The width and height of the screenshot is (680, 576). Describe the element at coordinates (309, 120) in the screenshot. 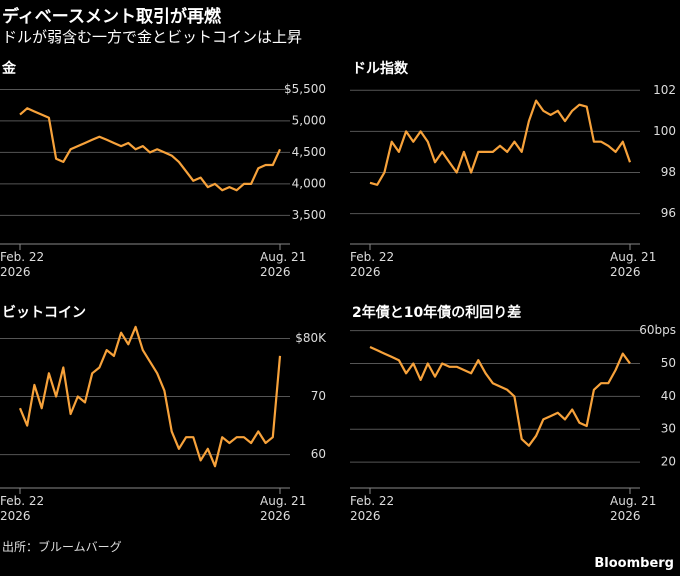

I see `y-tick-label: 5,000` at that location.